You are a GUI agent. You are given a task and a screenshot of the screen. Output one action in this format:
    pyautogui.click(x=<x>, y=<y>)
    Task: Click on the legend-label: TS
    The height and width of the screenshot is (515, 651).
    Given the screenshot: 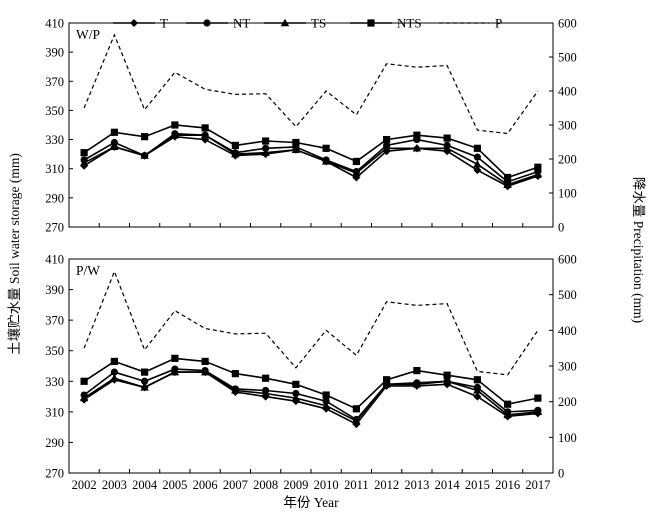 What is the action you would take?
    pyautogui.click(x=318, y=23)
    